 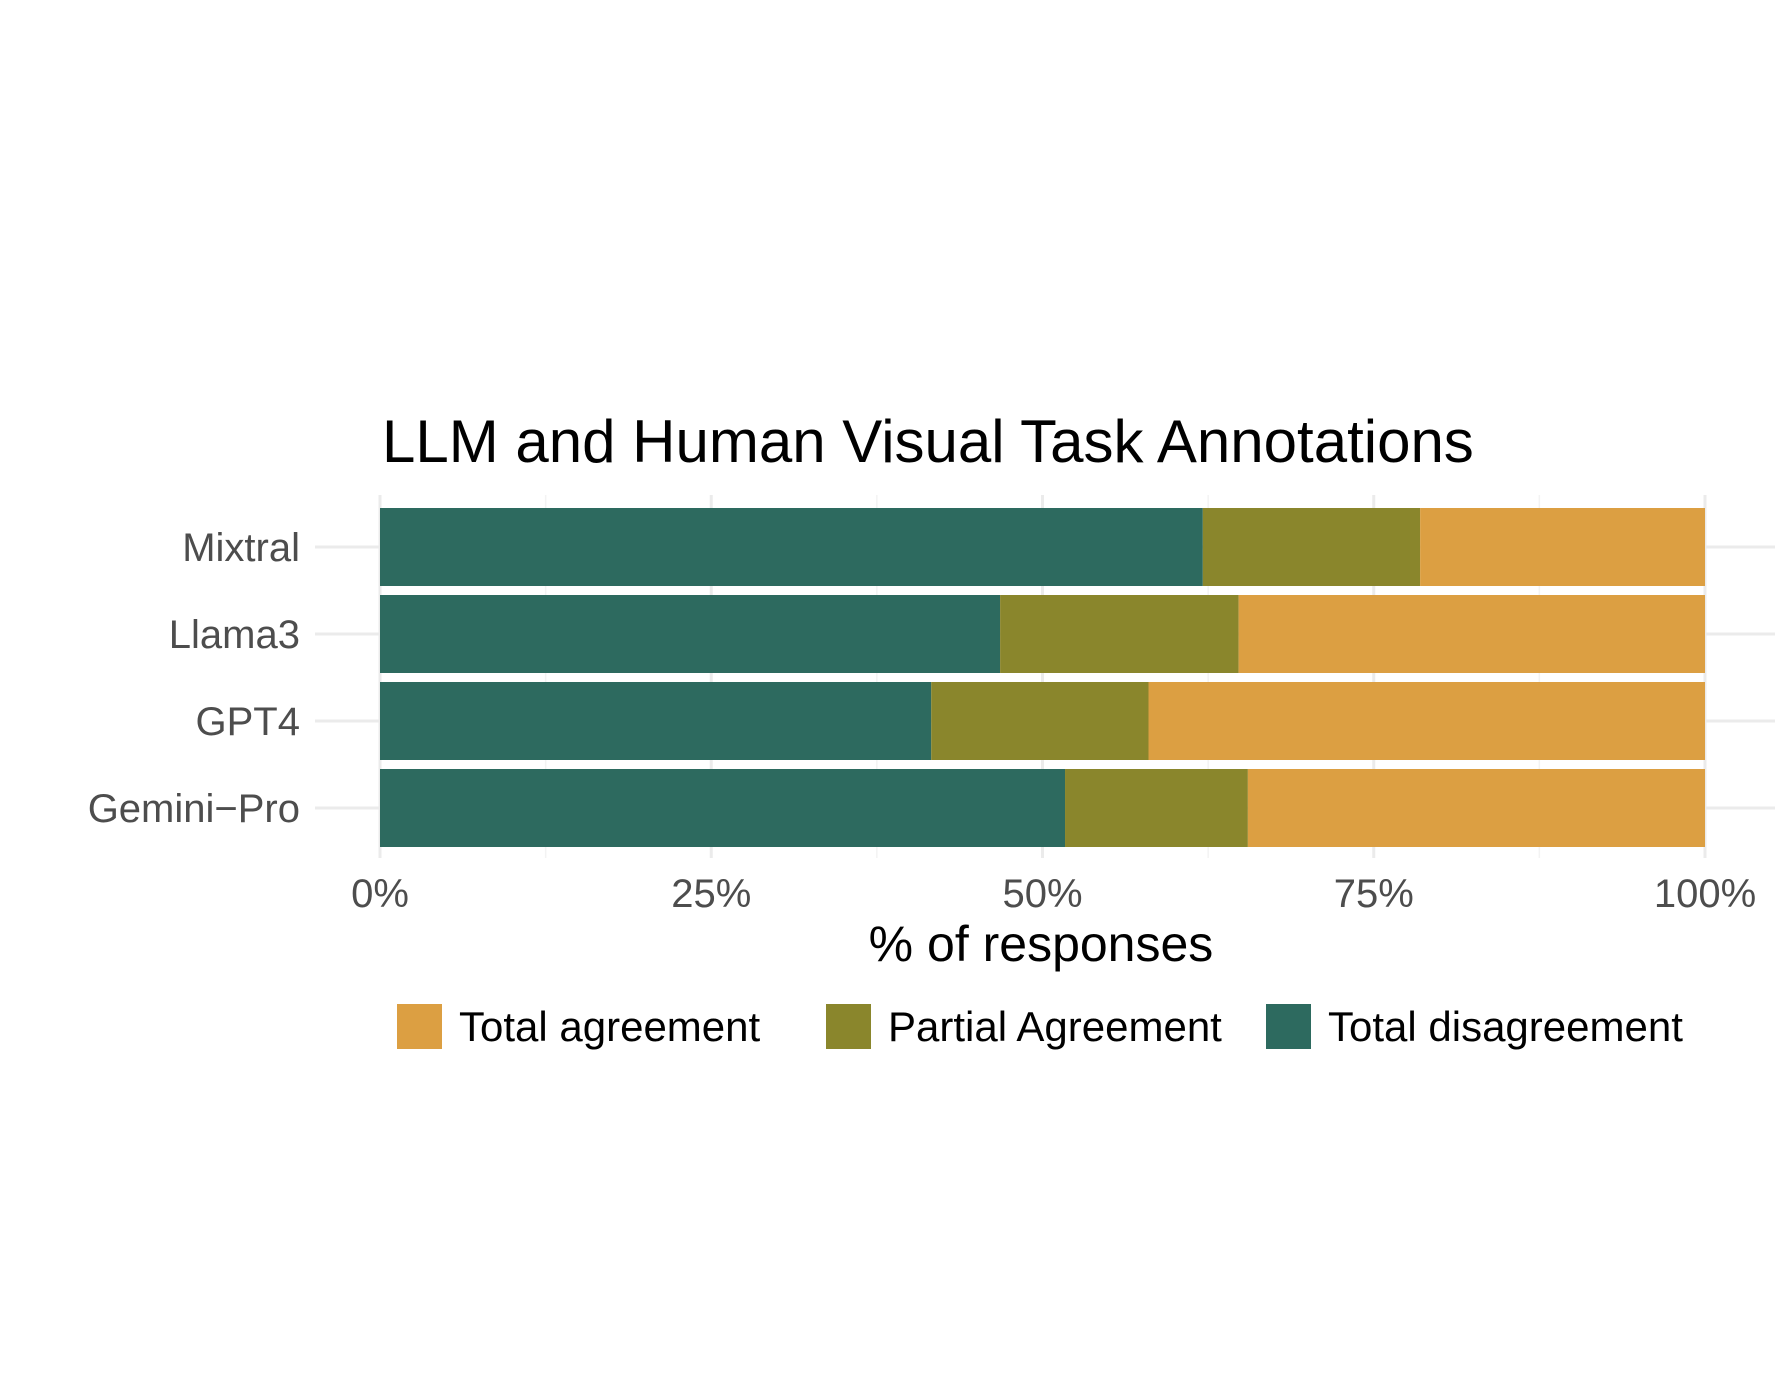 I want to click on y-tick-label: Gemini−Pro, so click(x=194, y=809).